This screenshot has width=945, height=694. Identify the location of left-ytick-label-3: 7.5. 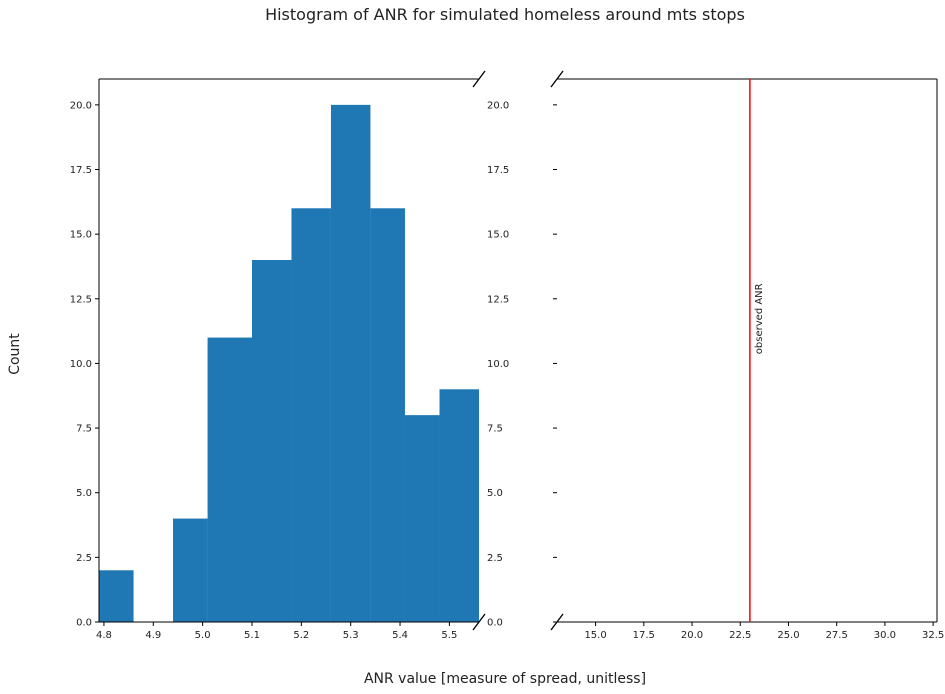
(84, 429).